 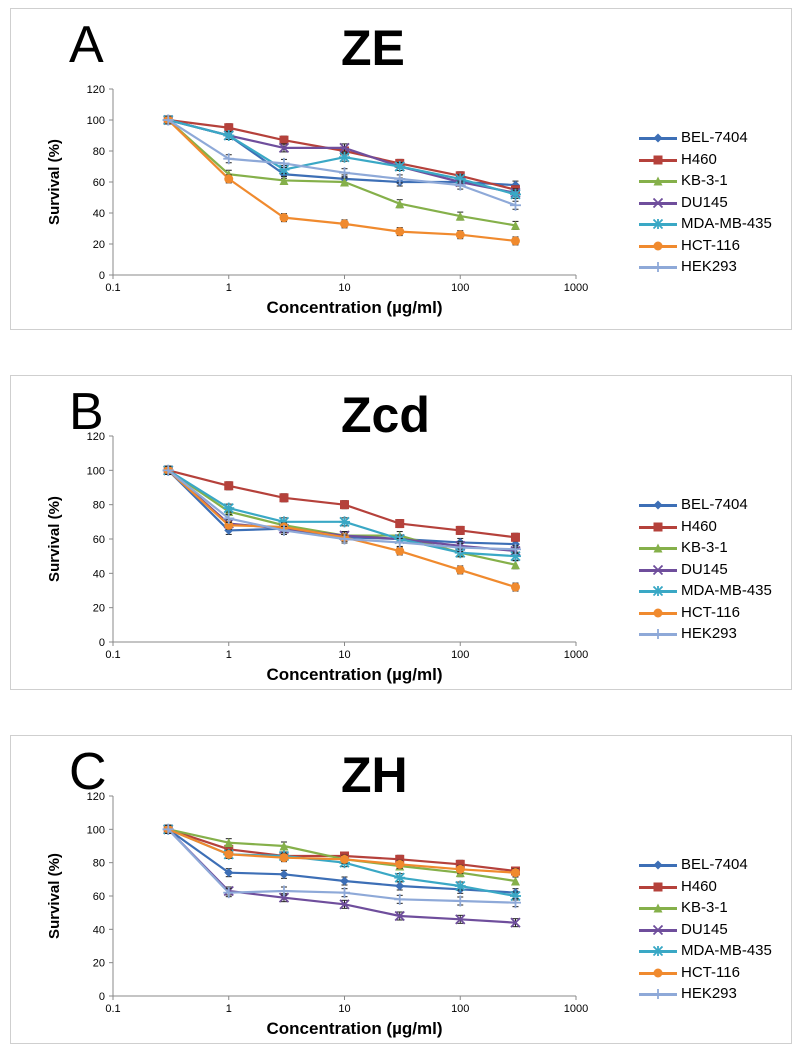 I want to click on panel-letter: B, so click(x=86, y=412).